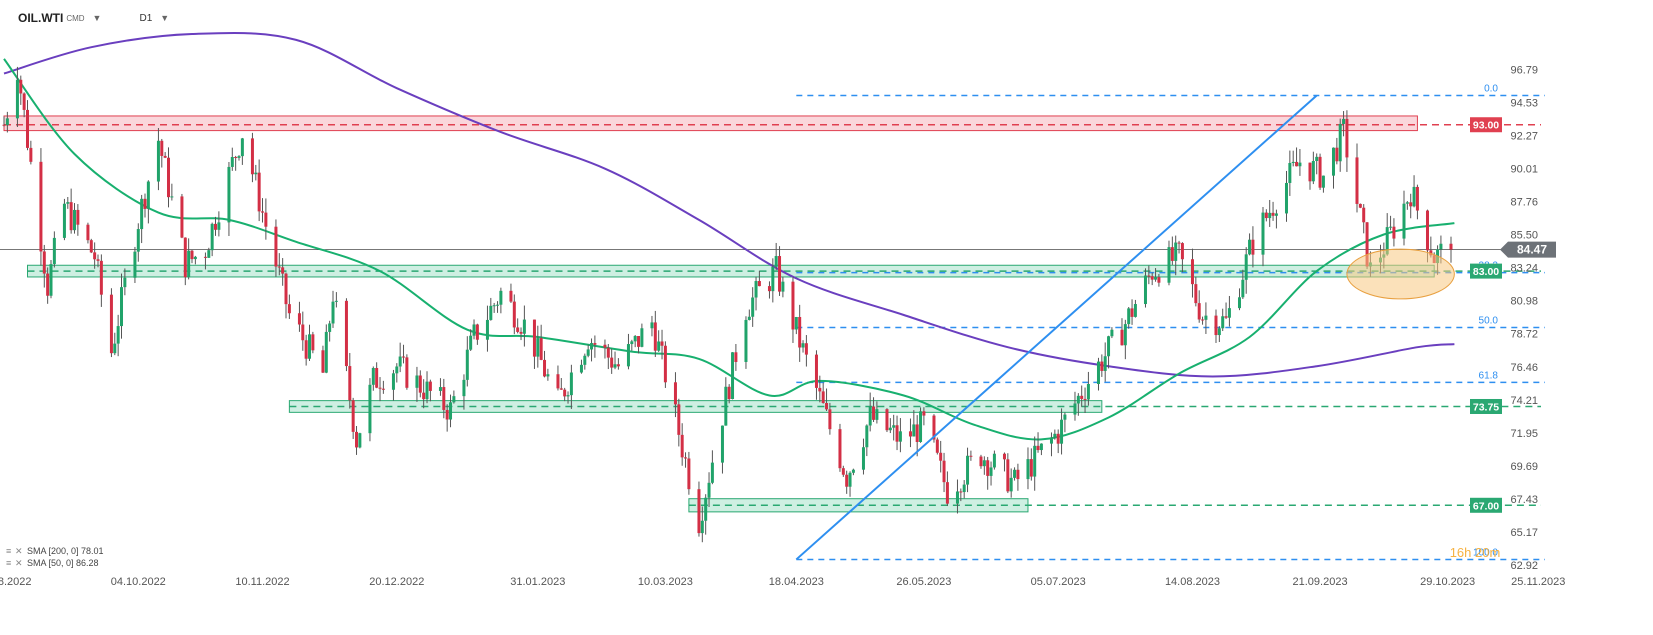 The height and width of the screenshot is (635, 1653). Describe the element at coordinates (75, 18) in the screenshot. I see `symbol-type: CMD` at that location.